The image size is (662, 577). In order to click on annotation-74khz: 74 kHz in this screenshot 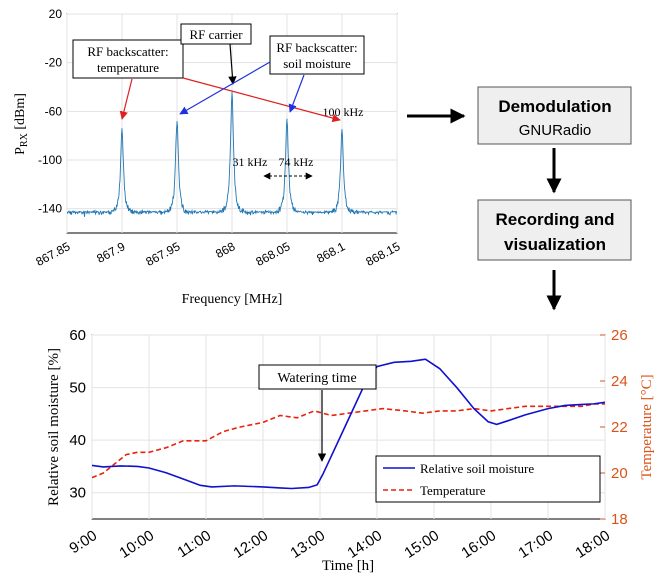, I will do `click(296, 162)`.